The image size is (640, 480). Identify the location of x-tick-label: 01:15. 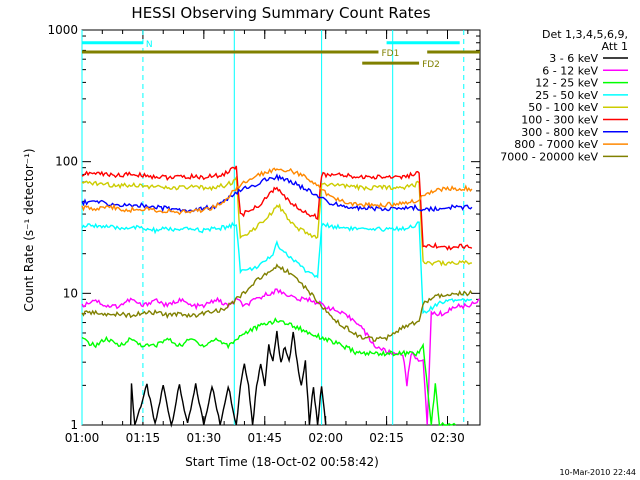
(143, 438).